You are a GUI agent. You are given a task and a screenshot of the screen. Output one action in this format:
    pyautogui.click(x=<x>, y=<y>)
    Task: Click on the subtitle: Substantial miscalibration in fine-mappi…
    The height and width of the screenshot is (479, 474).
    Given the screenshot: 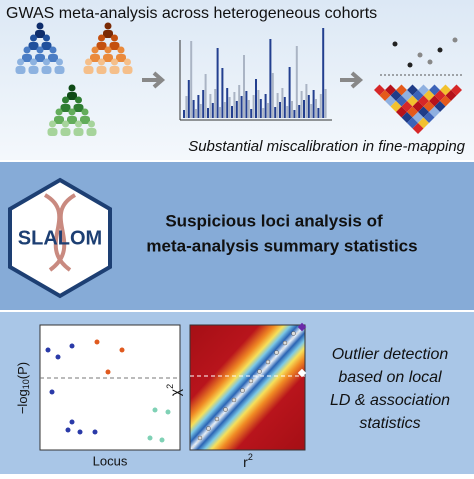 What is the action you would take?
    pyautogui.click(x=326, y=146)
    